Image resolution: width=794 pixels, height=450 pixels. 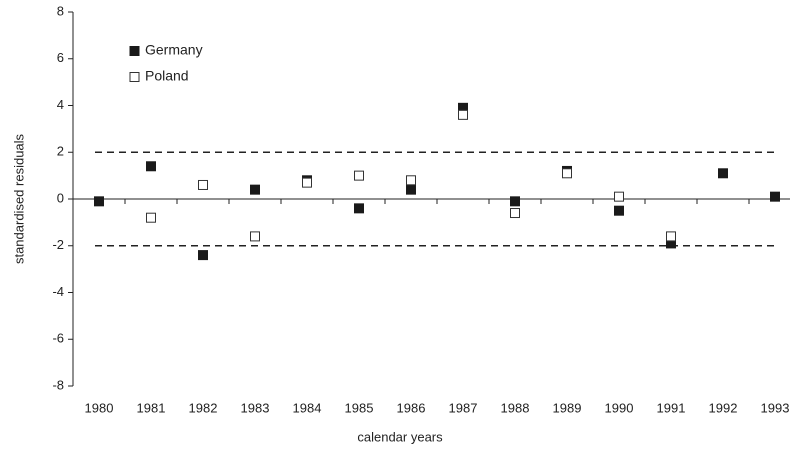 I want to click on legend-label: Poland, so click(x=167, y=76).